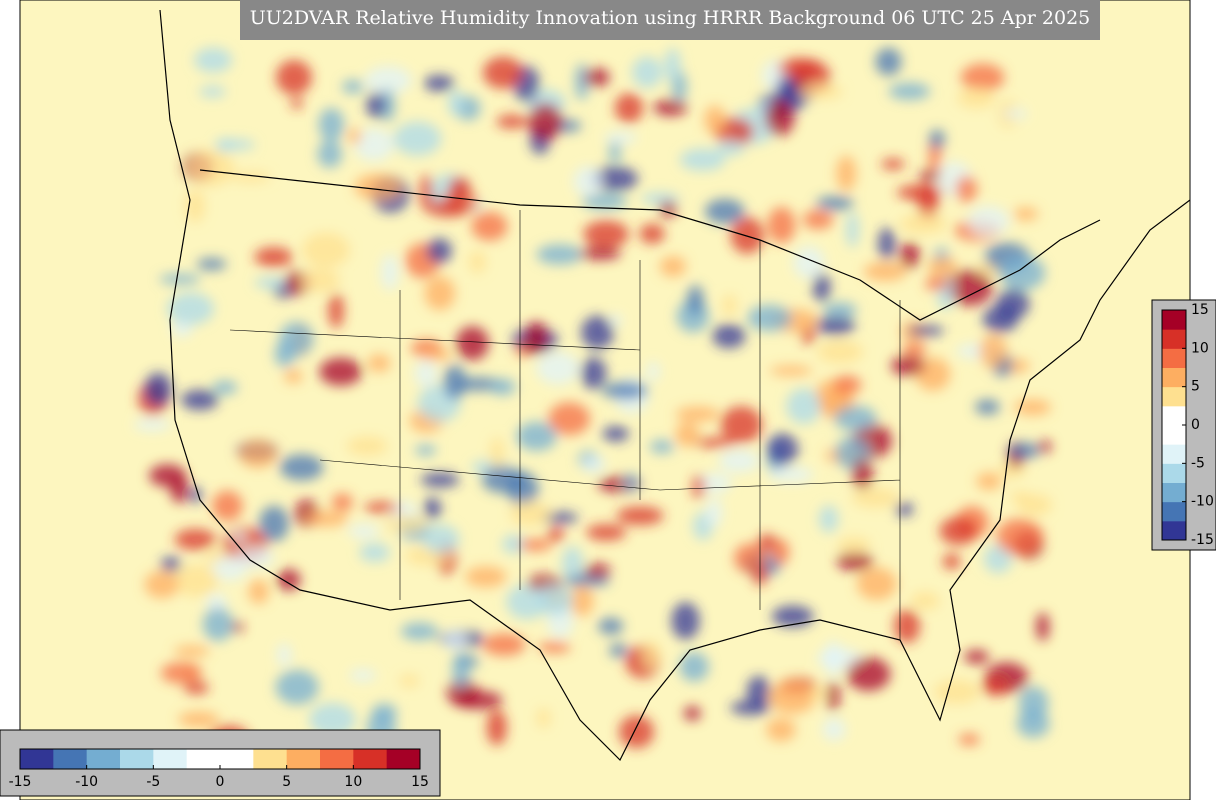 The image size is (1216, 804). I want to click on vertical-colorbar: 15 10 5 0 -5 -10 -15, so click(1187, 425).